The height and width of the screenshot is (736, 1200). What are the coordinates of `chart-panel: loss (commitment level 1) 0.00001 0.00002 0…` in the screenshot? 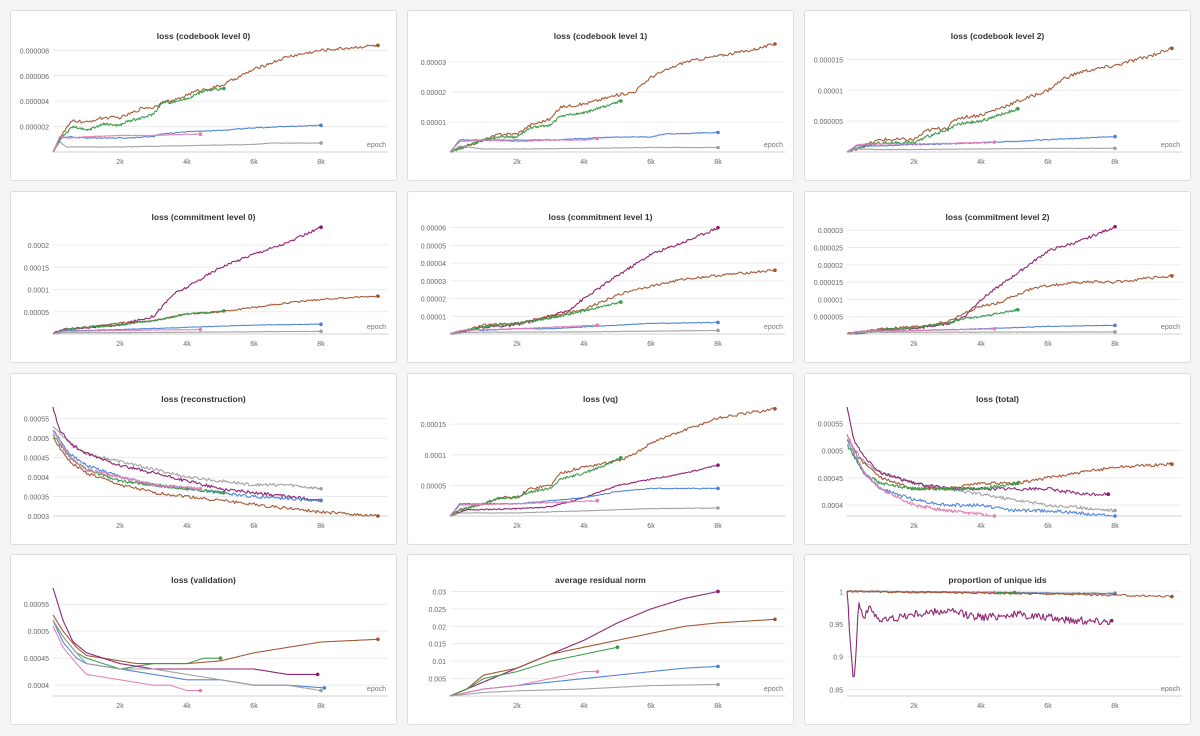 It's located at (600, 277).